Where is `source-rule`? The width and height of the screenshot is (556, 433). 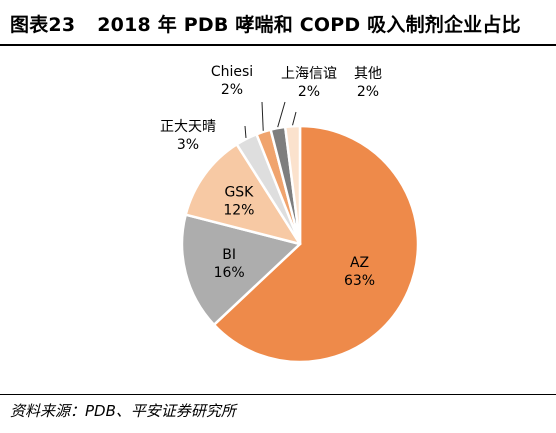
source-rule is located at coordinates (278, 394).